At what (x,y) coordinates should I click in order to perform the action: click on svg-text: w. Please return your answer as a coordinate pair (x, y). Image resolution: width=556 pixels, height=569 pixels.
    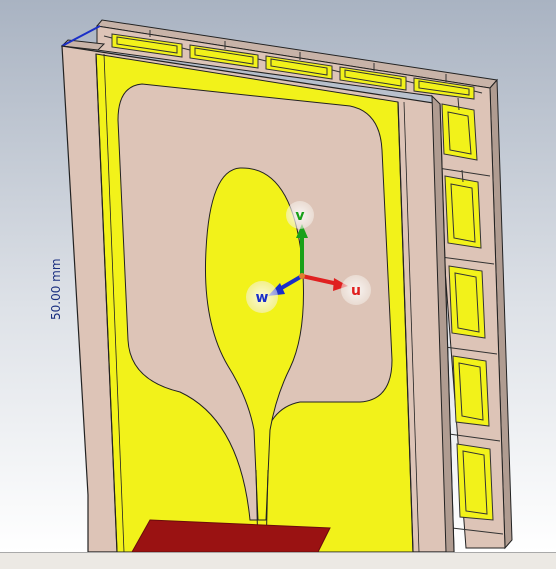
    Looking at the image, I should click on (262, 298).